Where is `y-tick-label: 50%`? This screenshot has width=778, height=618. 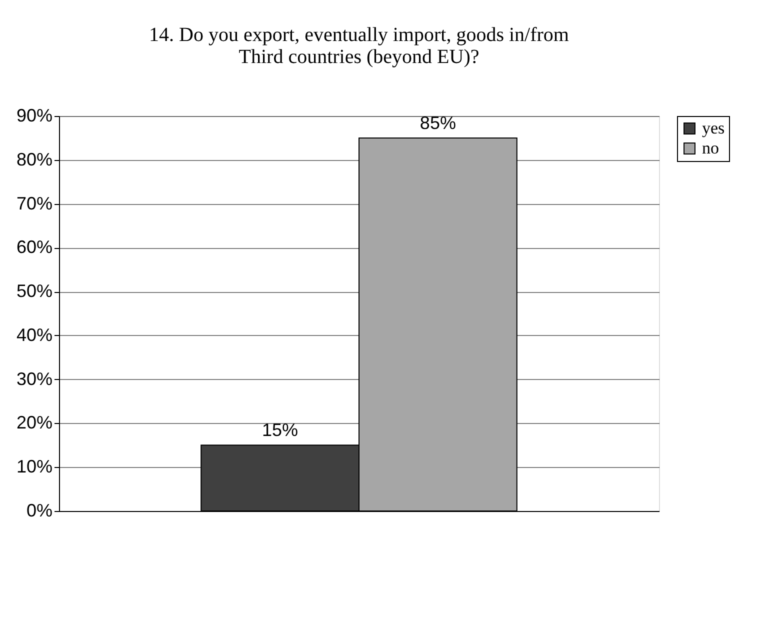 y-tick-label: 50% is located at coordinates (34, 291).